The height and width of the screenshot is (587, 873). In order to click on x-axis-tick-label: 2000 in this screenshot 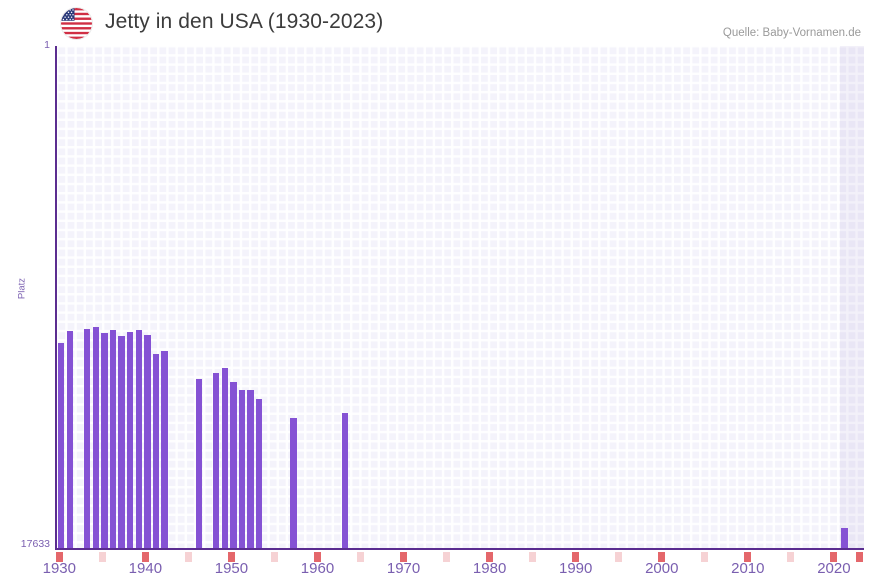, I will do `click(662, 568)`.